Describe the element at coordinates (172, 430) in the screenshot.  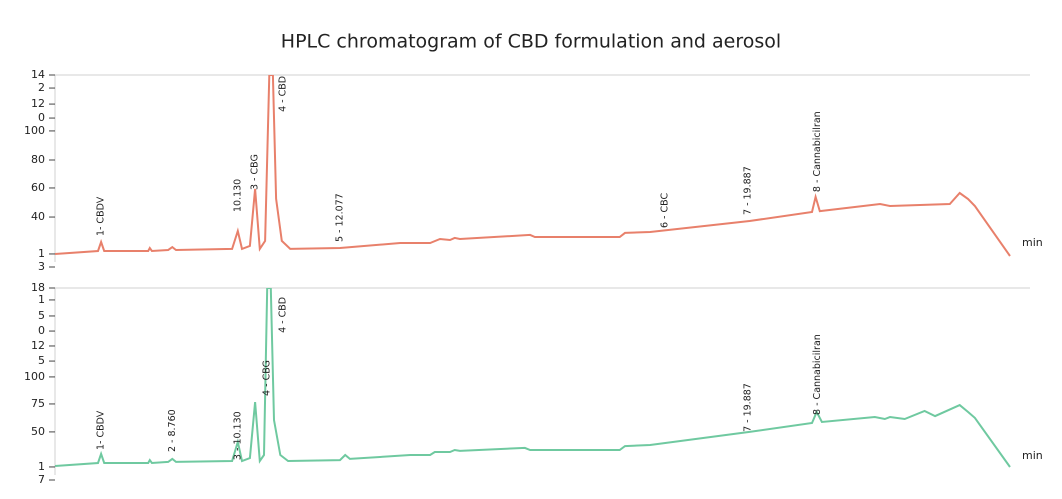
I see `peak-label: 2 - 8.760` at that location.